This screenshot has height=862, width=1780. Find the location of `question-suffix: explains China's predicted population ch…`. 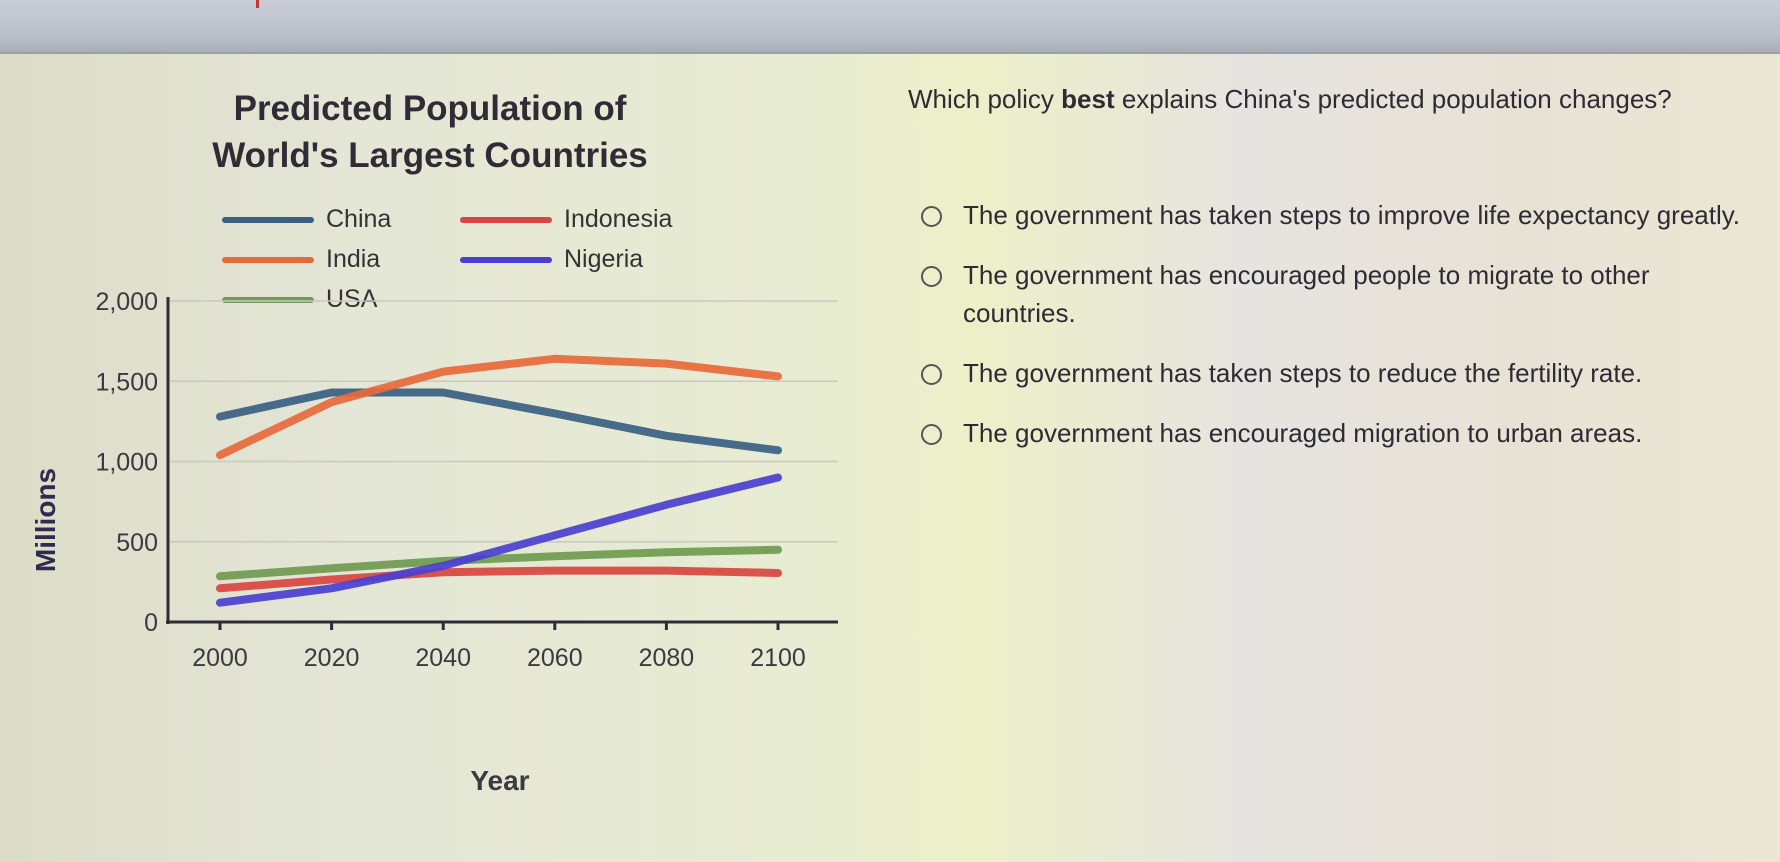

question-suffix: explains China's predicted population ch… is located at coordinates (1393, 99).